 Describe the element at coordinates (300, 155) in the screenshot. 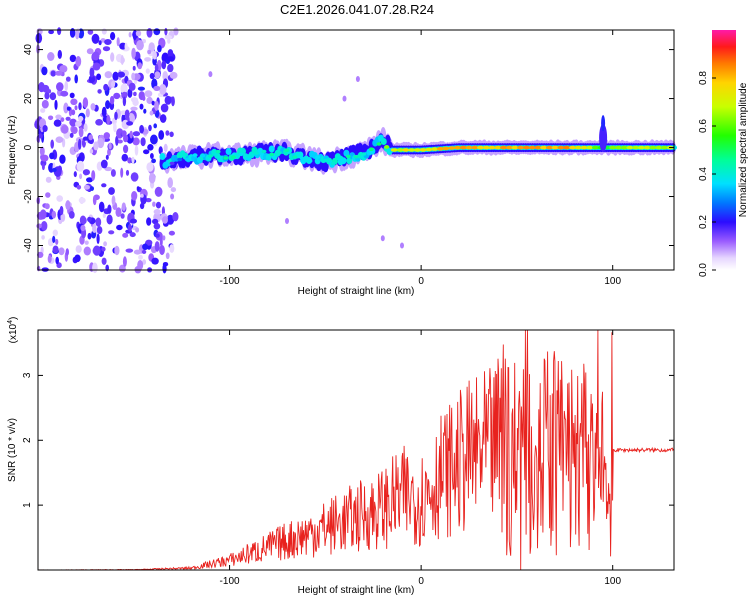

I see `ridge-mid` at that location.